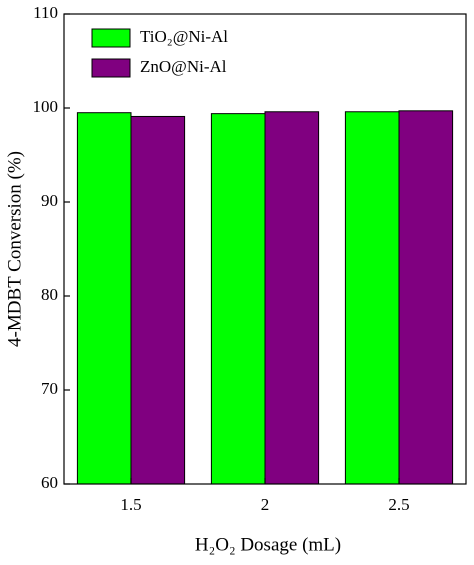  I want to click on y-tick-label: 90, so click(49, 200).